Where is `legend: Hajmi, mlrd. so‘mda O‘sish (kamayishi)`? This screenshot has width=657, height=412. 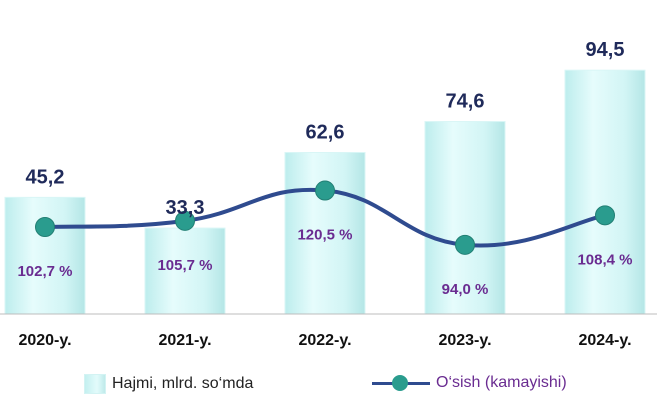
legend: Hajmi, mlrd. so‘mda O‘sish (kamayishi) is located at coordinates (328, 389).